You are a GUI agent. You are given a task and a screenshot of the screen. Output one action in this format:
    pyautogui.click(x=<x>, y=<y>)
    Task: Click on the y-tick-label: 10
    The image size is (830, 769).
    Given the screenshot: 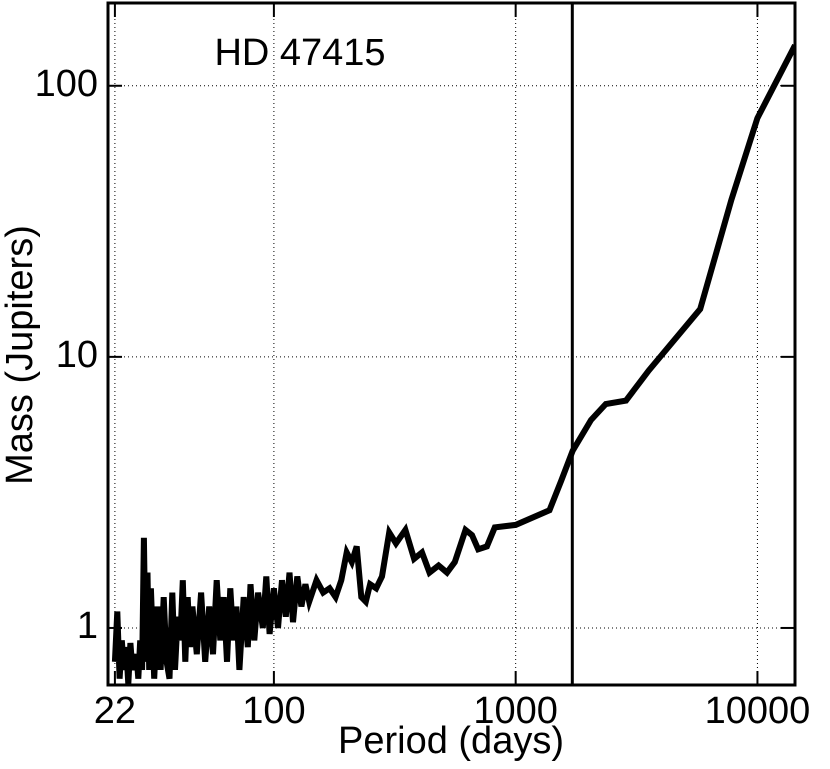 What is the action you would take?
    pyautogui.click(x=77, y=355)
    